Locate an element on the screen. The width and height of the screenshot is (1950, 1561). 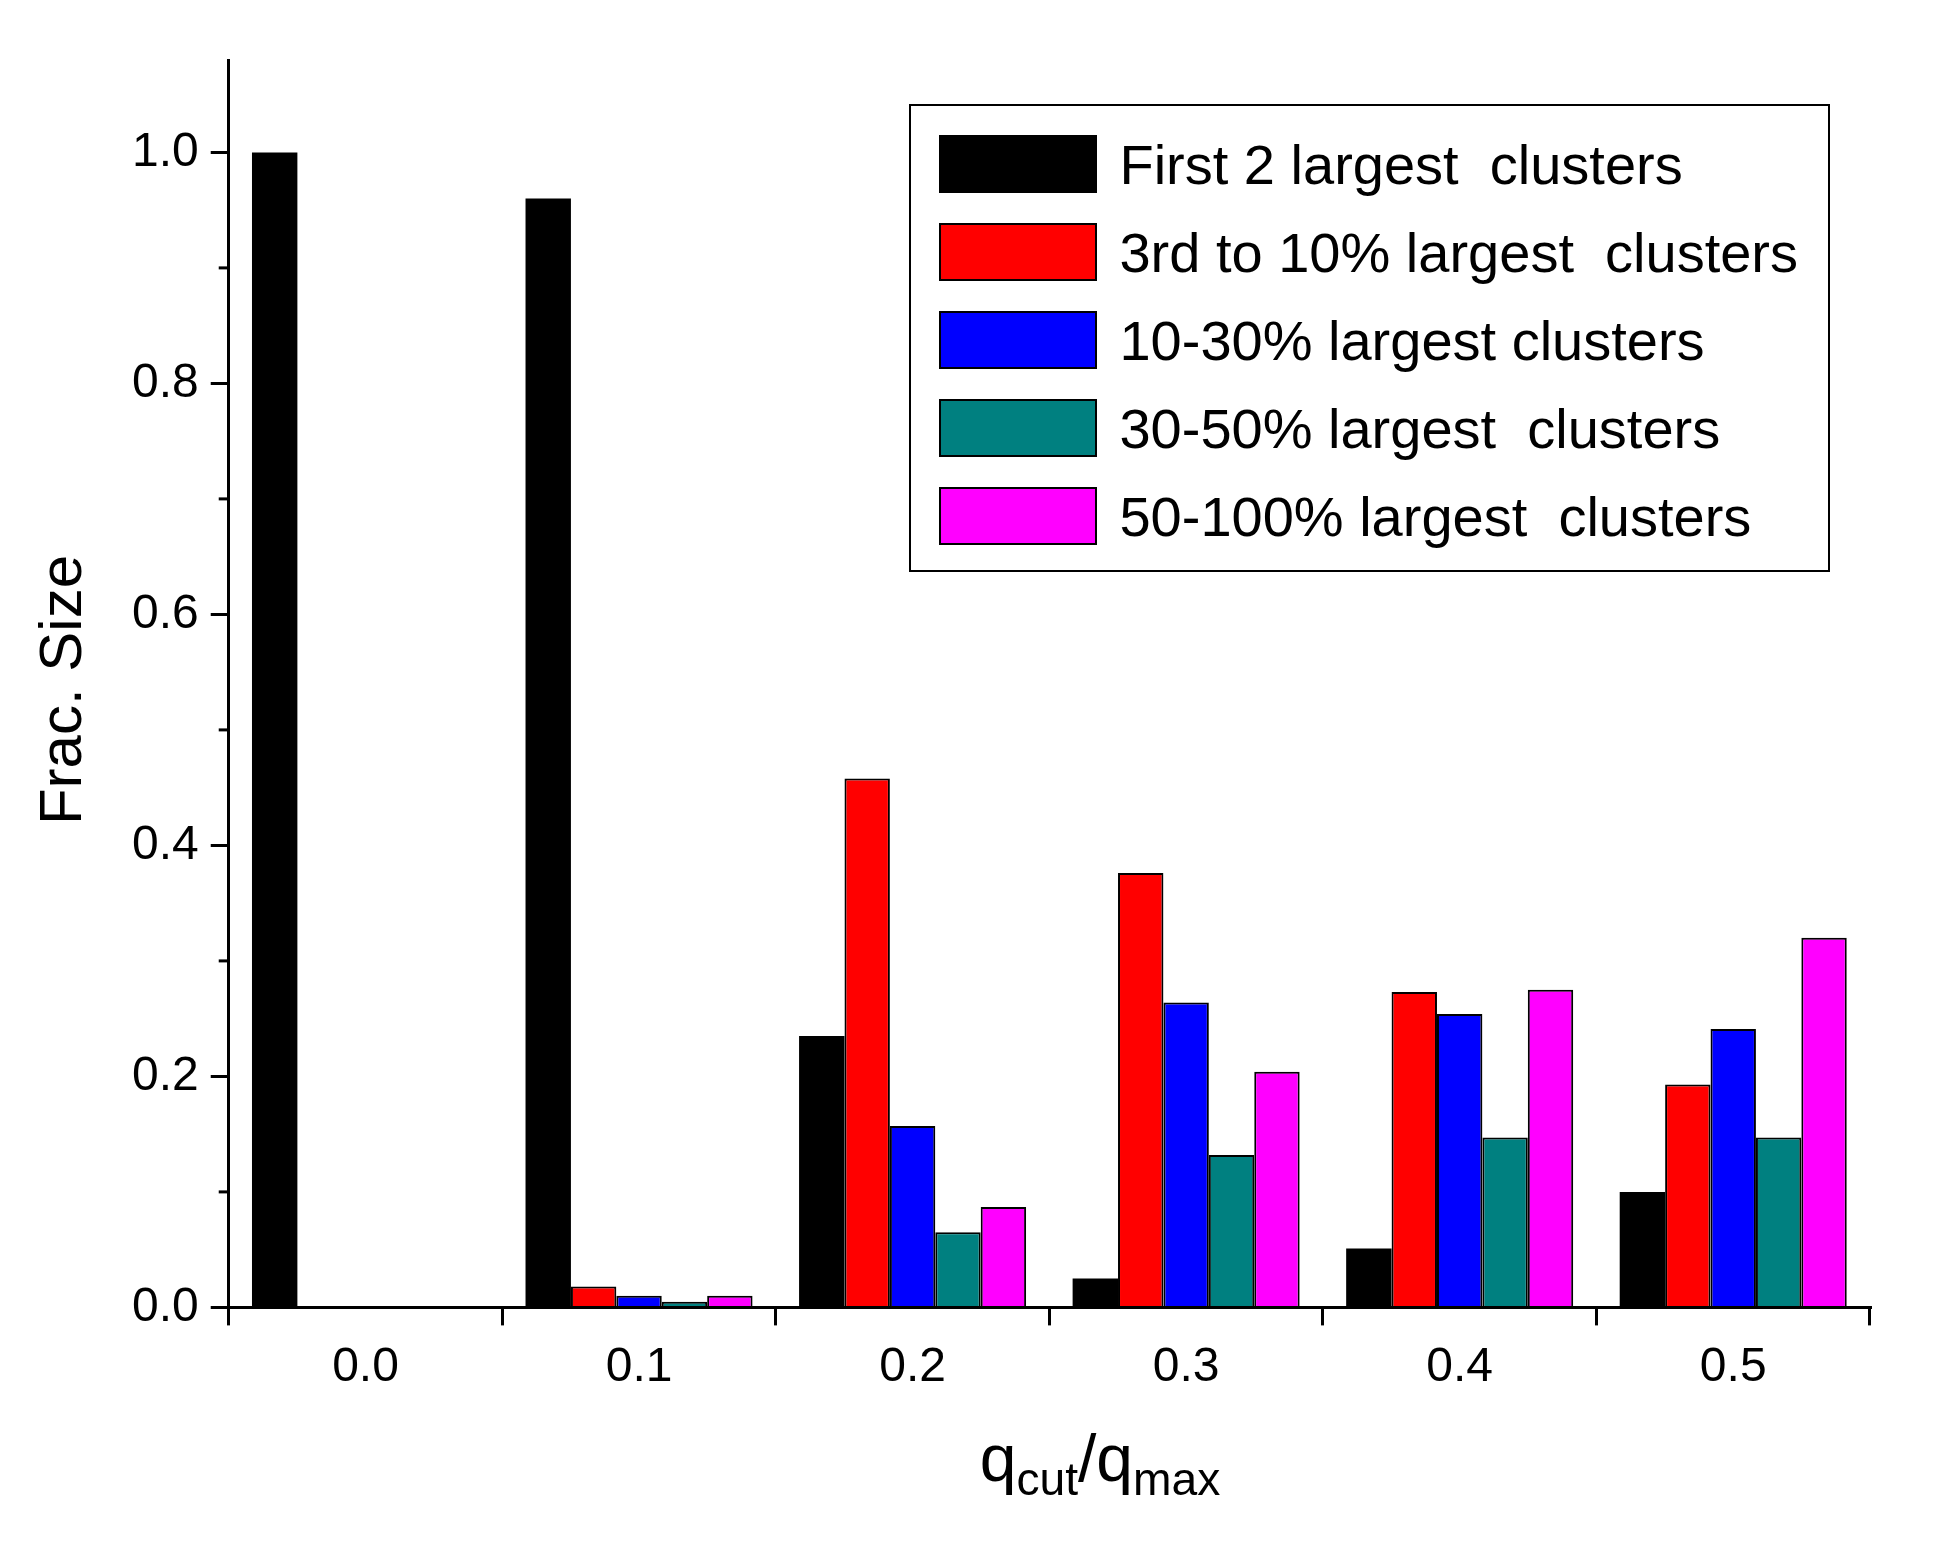
legend-label: 30-50% largest clusters is located at coordinates (1420, 428).